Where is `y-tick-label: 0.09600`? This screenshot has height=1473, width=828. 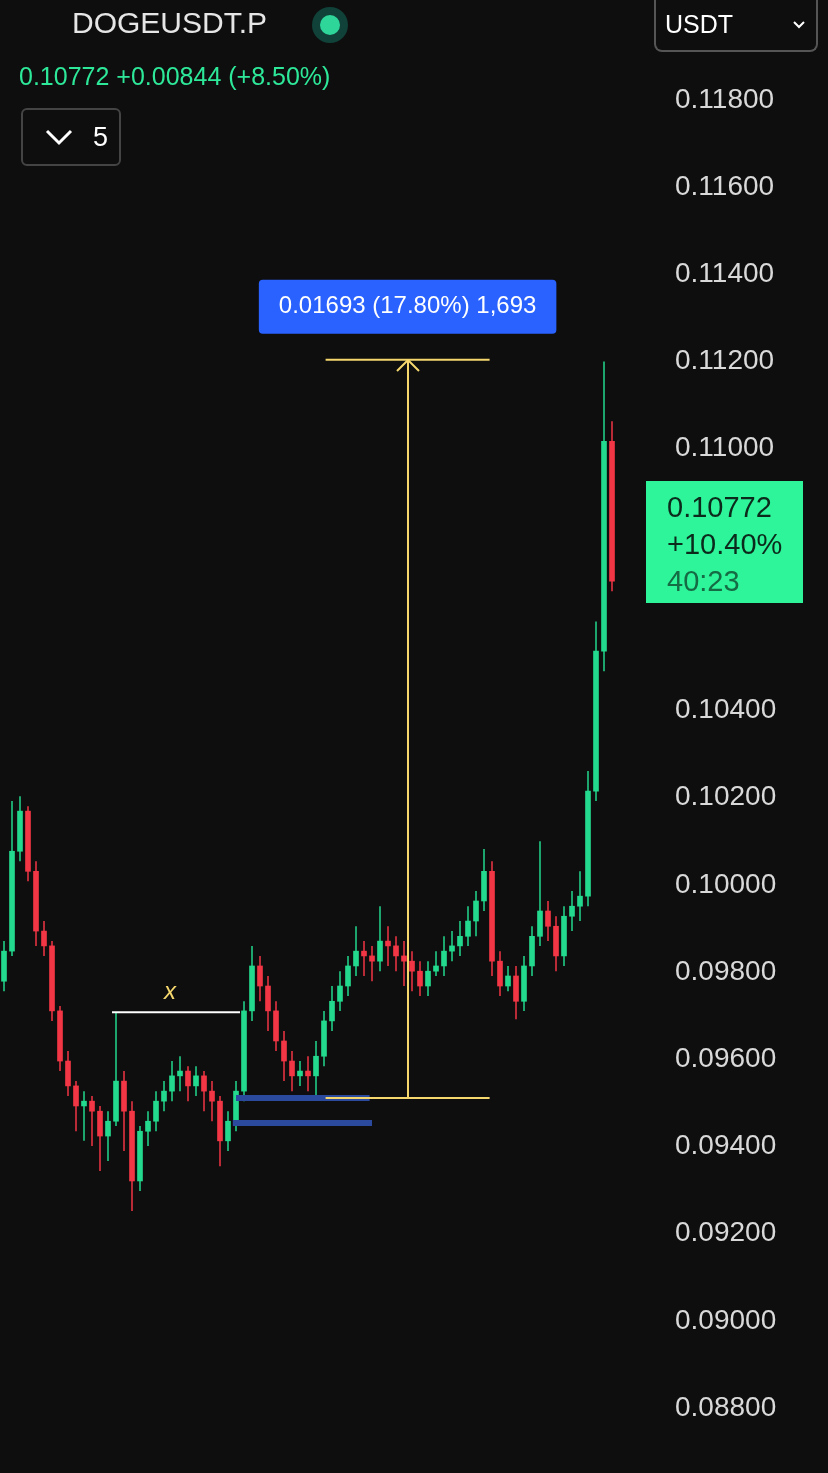 y-tick-label: 0.09600 is located at coordinates (726, 1058).